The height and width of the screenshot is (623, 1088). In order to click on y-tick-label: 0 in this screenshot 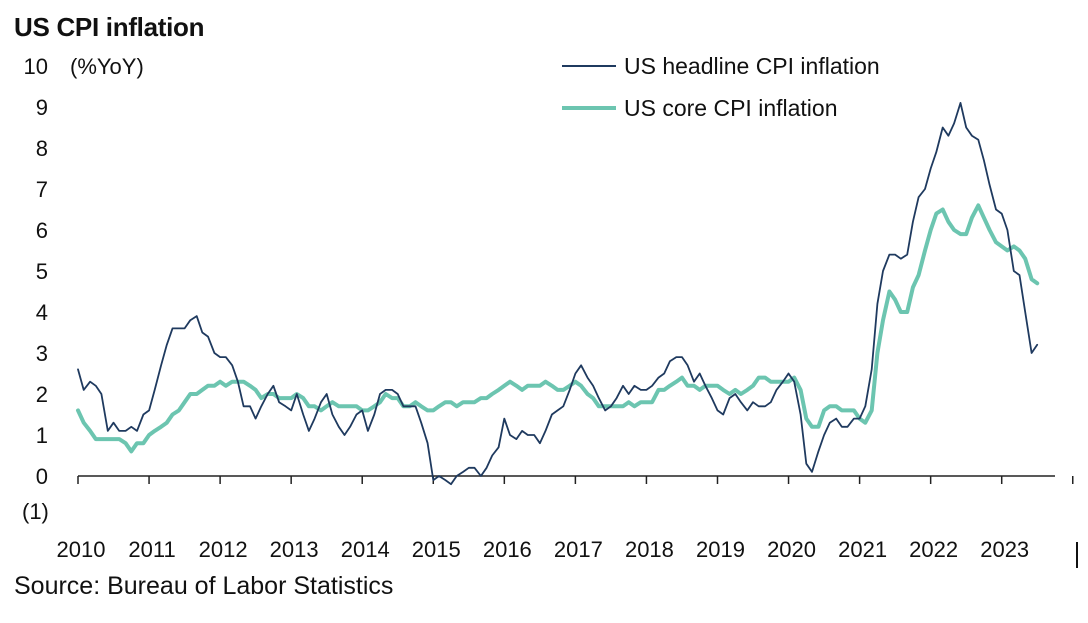, I will do `click(42, 476)`.